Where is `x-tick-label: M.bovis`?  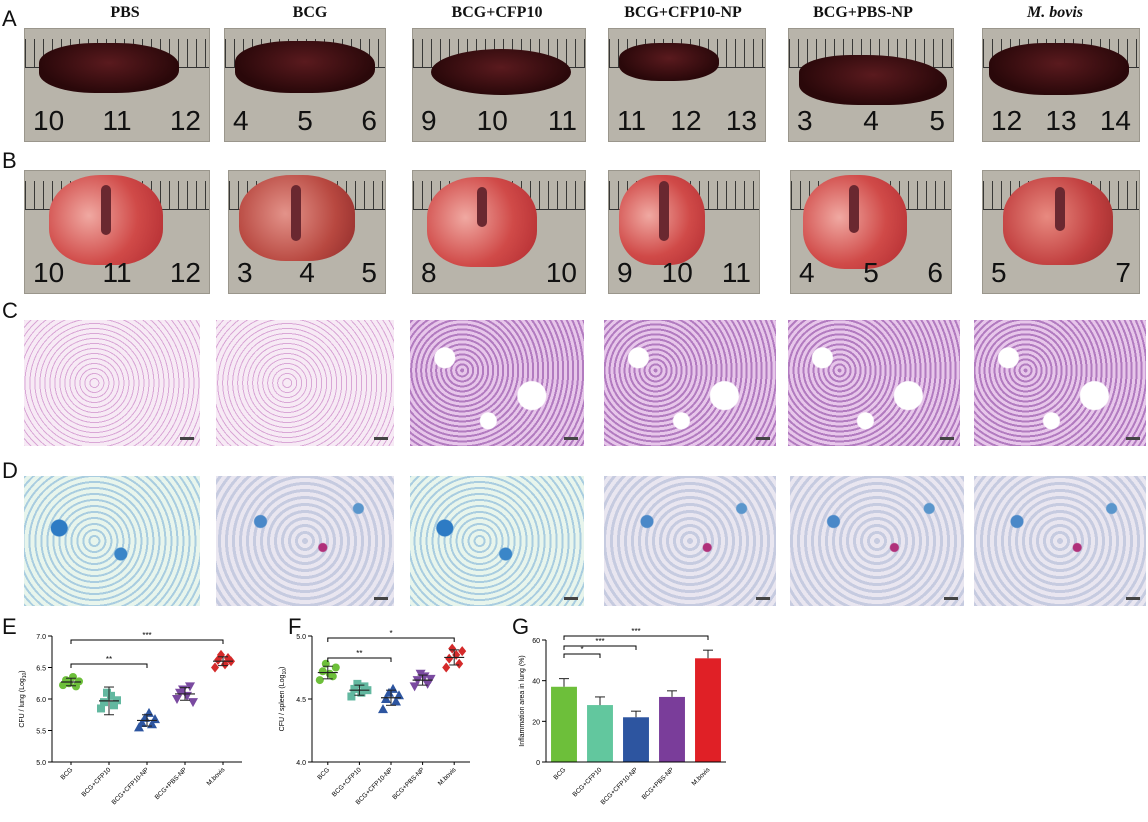 x-tick-label: M.bovis is located at coordinates (447, 776).